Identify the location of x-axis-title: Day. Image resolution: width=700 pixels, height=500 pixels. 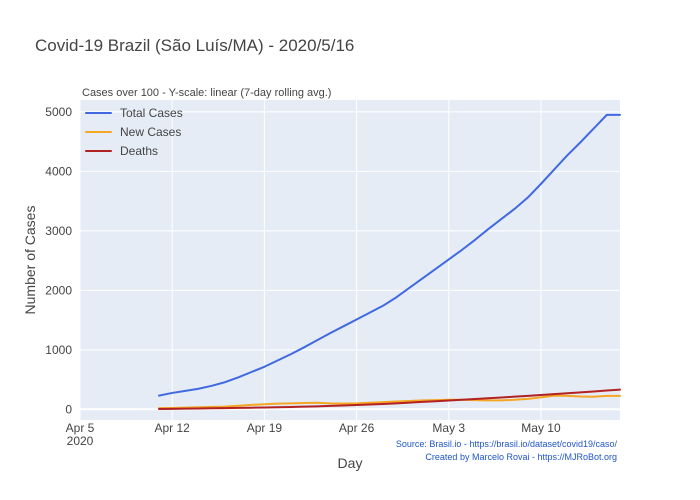
(350, 463).